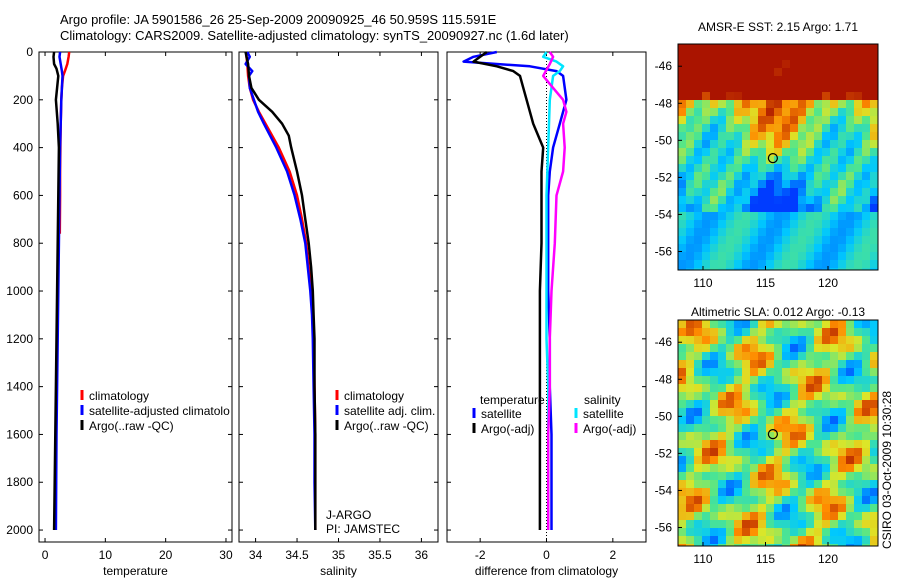 The image size is (900, 580). Describe the element at coordinates (603, 414) in the screenshot. I see `legend-label: satellite` at that location.